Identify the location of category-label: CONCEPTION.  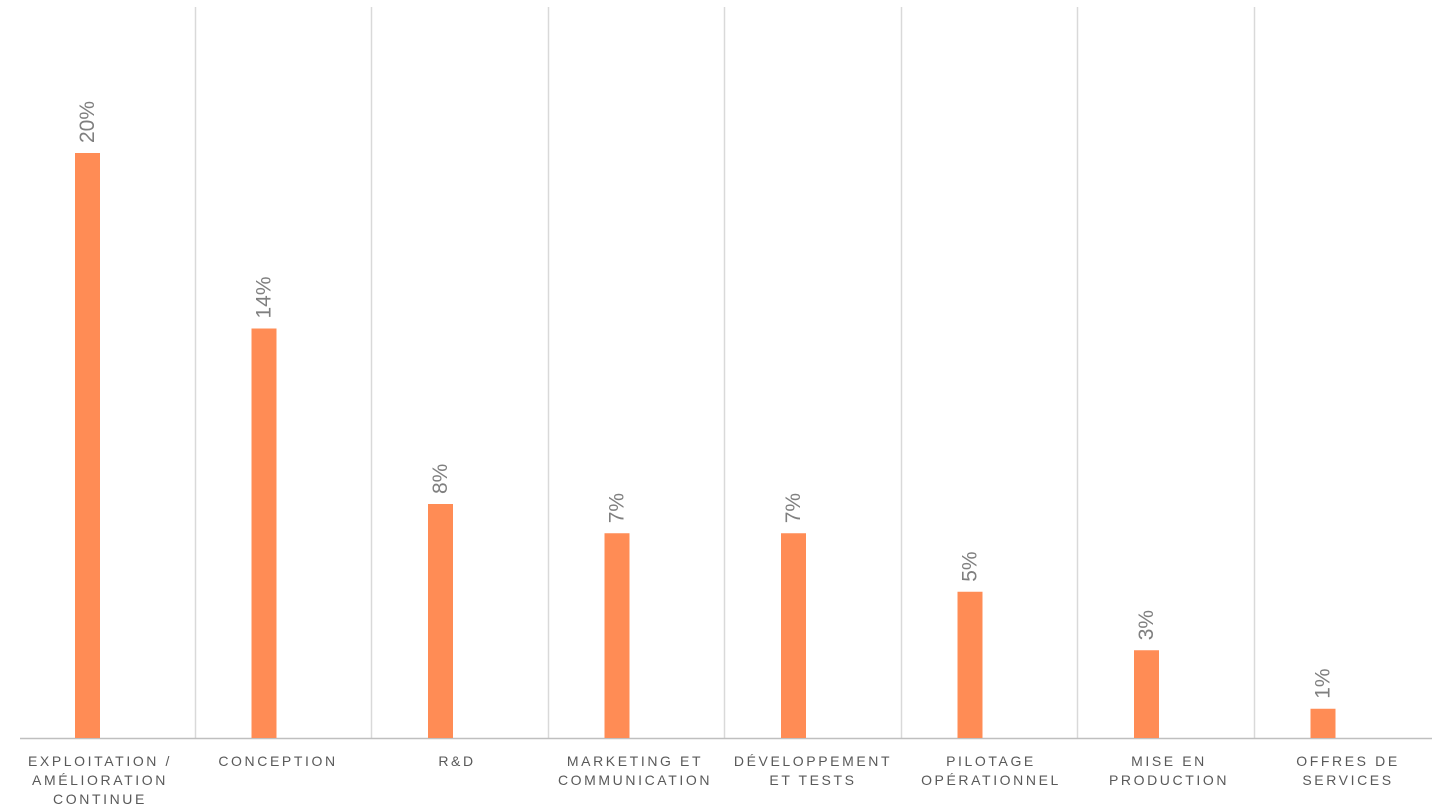
(278, 761).